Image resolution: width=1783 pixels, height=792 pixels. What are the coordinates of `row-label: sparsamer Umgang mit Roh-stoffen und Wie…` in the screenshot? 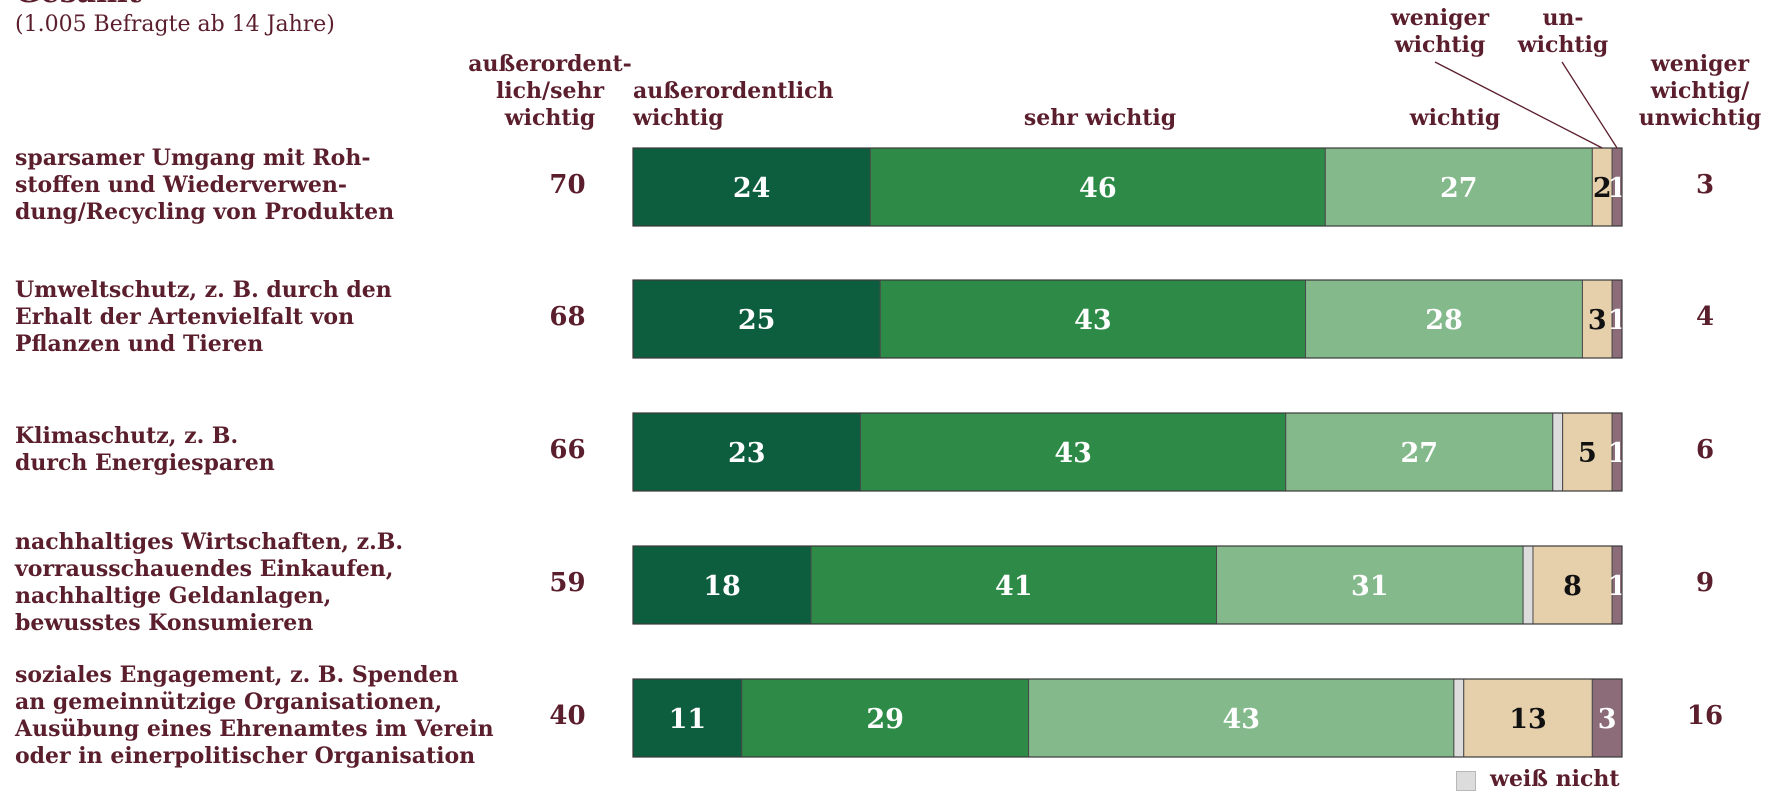 It's located at (205, 184).